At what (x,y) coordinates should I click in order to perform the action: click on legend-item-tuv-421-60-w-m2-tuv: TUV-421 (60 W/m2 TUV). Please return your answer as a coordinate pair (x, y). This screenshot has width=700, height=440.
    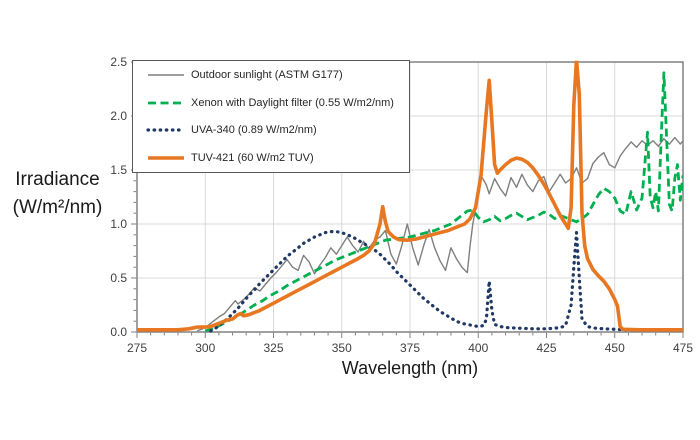
    Looking at the image, I should click on (277, 158).